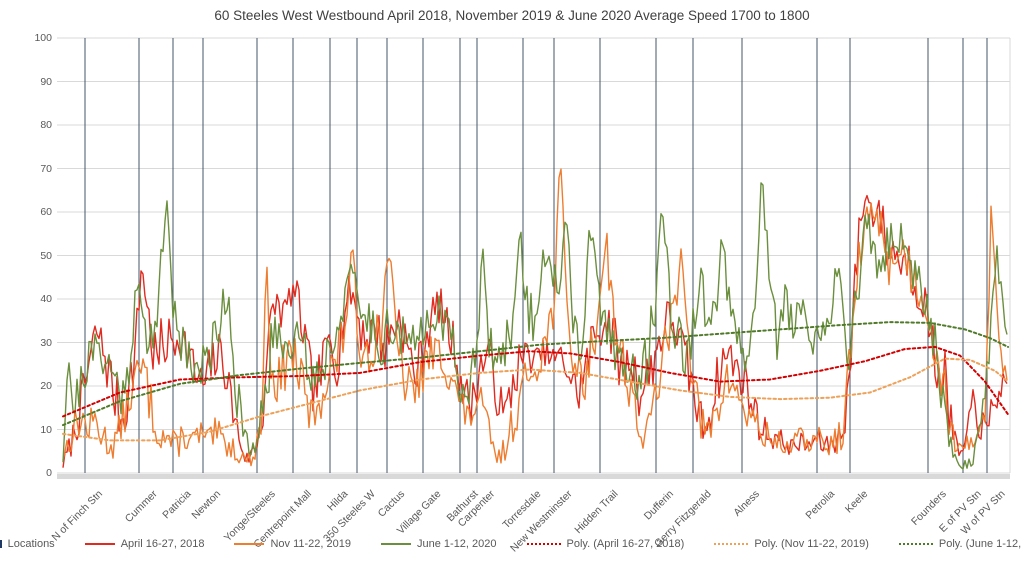 The width and height of the screenshot is (1024, 561). Describe the element at coordinates (625, 544) in the screenshot. I see `legend-label: Poly. (April 16-27, 2018)` at that location.